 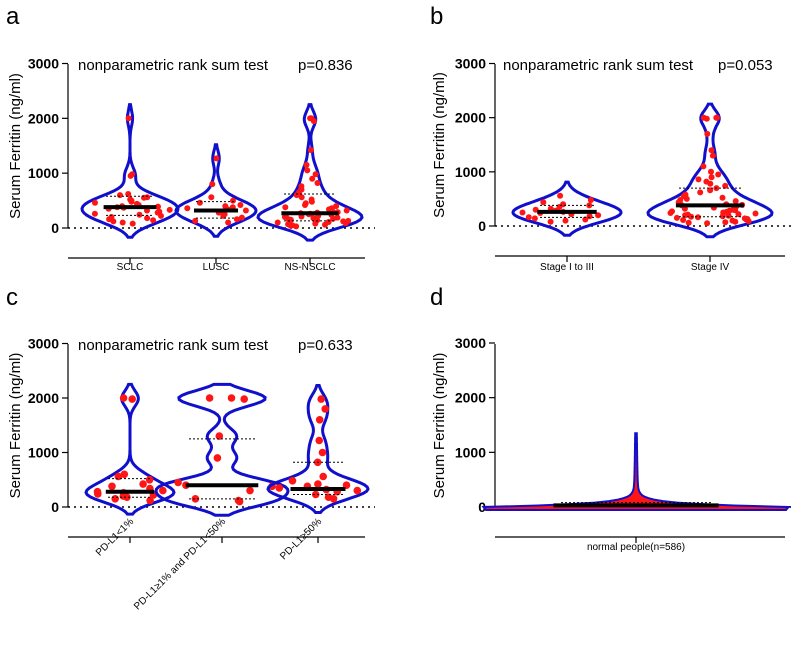 What do you see at coordinates (43, 344) in the screenshot?
I see `y-tick-label: 3000` at bounding box center [43, 344].